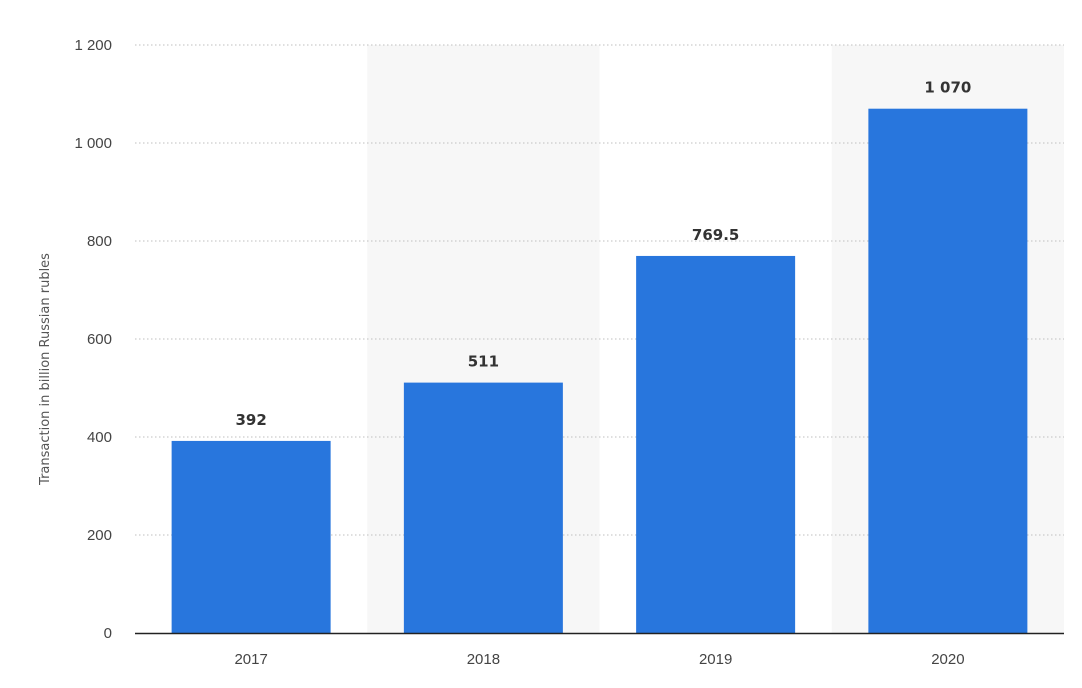 The image size is (1082, 688). What do you see at coordinates (483, 507) in the screenshot?
I see `bar-2018` at bounding box center [483, 507].